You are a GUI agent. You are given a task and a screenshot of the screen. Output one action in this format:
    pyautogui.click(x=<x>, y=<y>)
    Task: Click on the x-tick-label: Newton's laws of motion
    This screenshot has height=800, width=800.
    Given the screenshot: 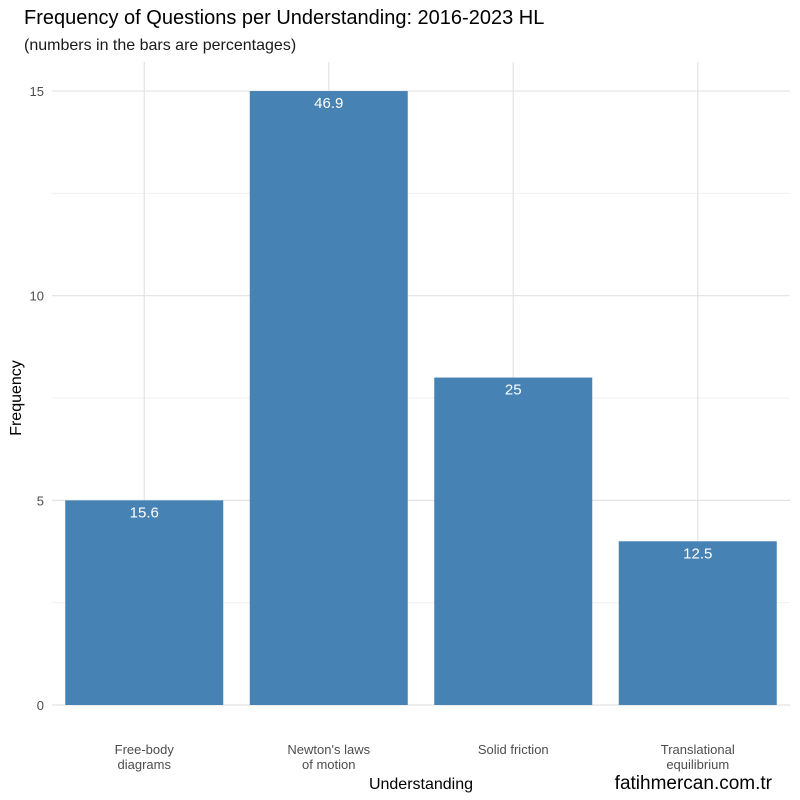 What is the action you would take?
    pyautogui.click(x=328, y=757)
    